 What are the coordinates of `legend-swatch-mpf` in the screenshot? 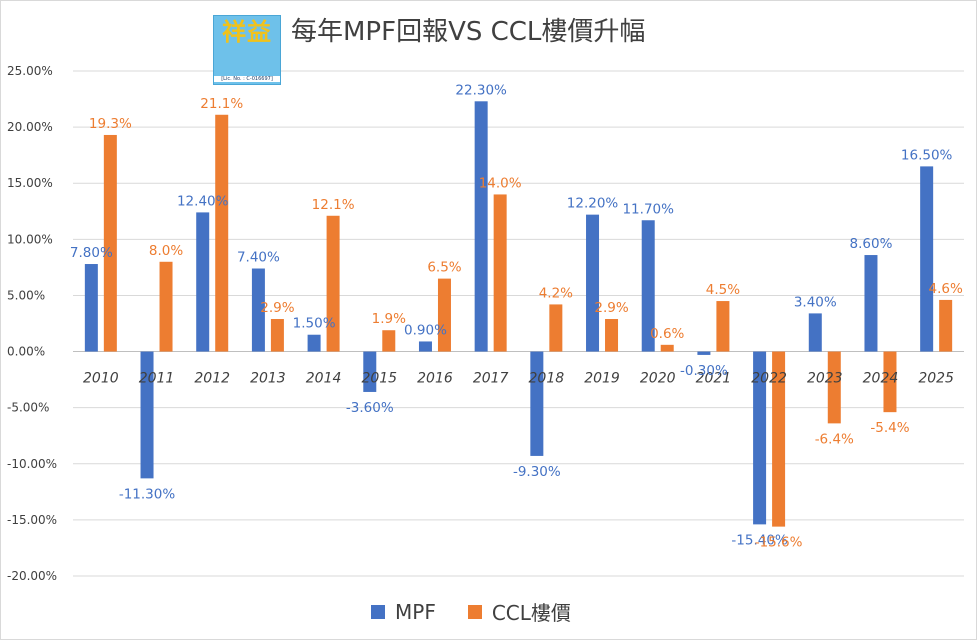 It's located at (378, 611).